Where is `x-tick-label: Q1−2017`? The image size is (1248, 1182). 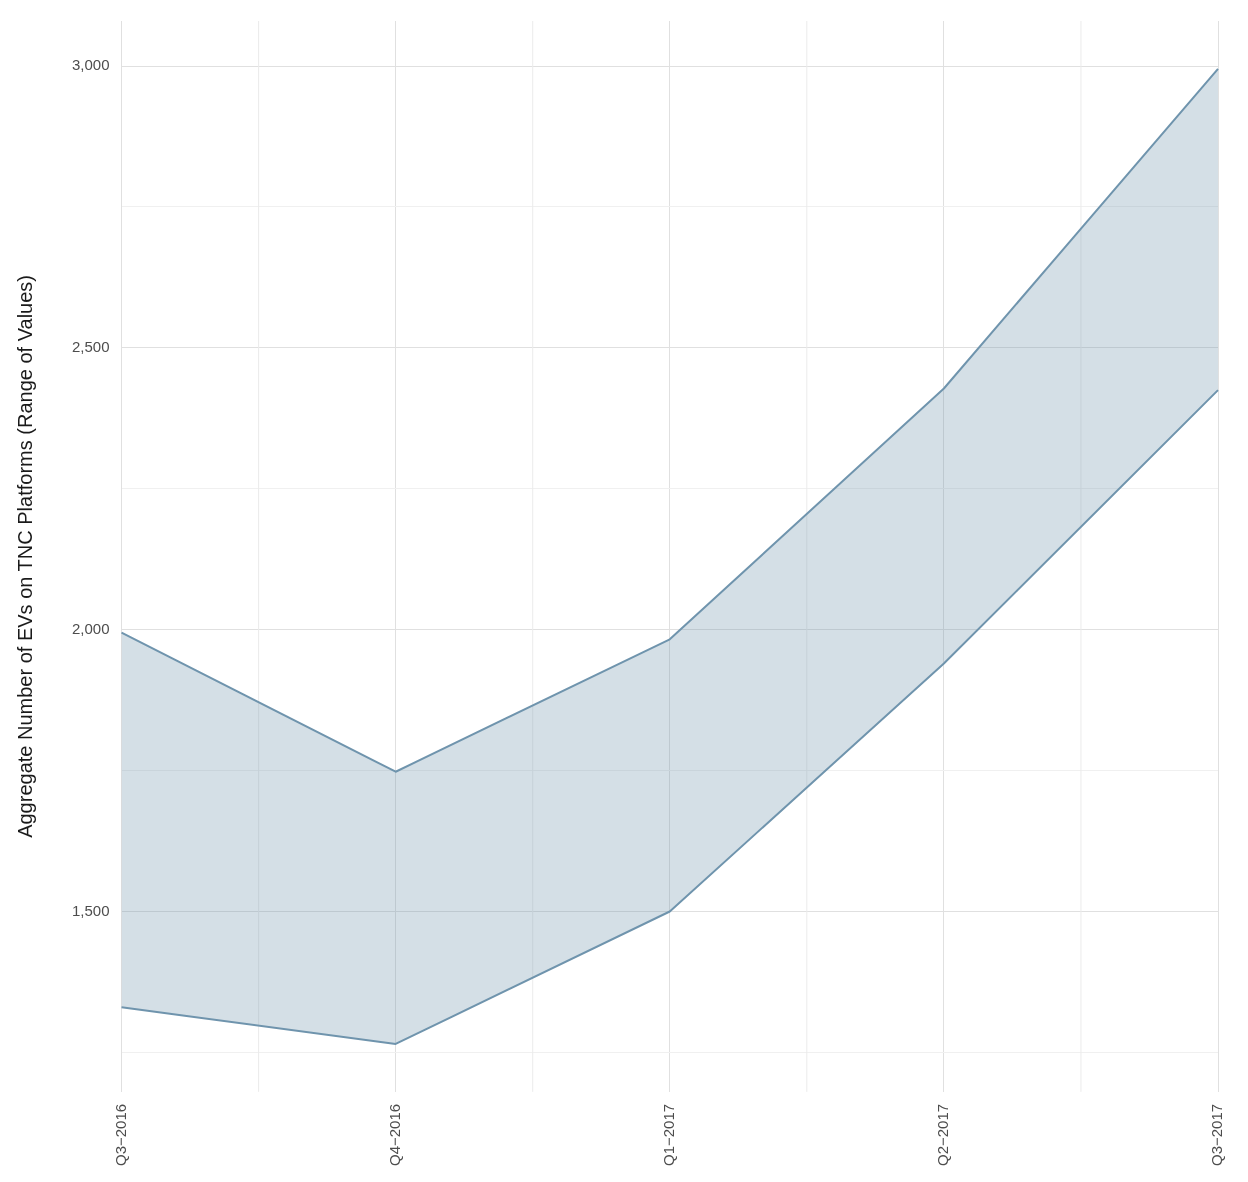
x-tick-label: Q1−2017 is located at coordinates (668, 1134).